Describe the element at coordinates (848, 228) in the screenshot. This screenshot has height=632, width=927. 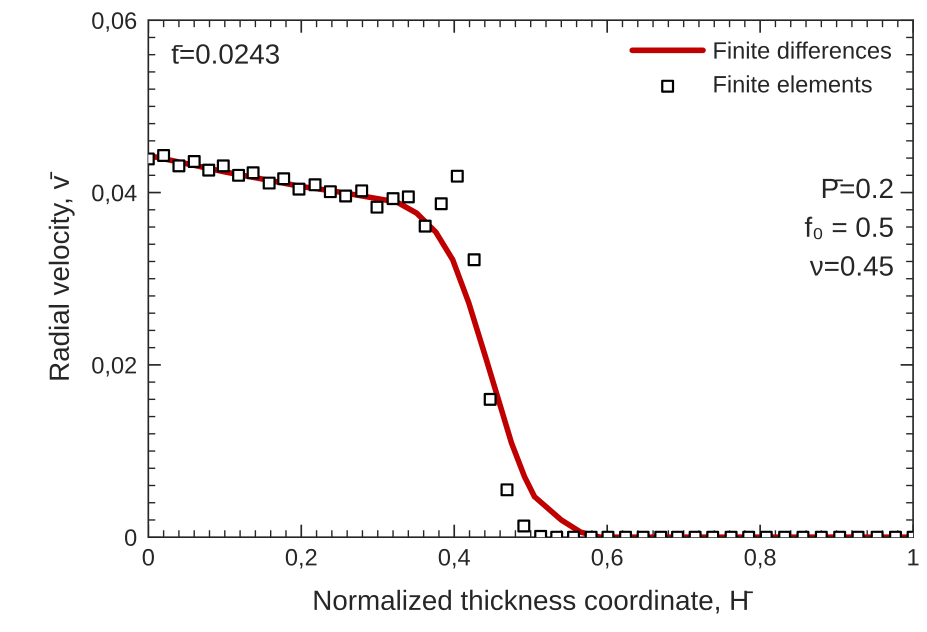
I see `annotation: f₀ = 0.5` at that location.